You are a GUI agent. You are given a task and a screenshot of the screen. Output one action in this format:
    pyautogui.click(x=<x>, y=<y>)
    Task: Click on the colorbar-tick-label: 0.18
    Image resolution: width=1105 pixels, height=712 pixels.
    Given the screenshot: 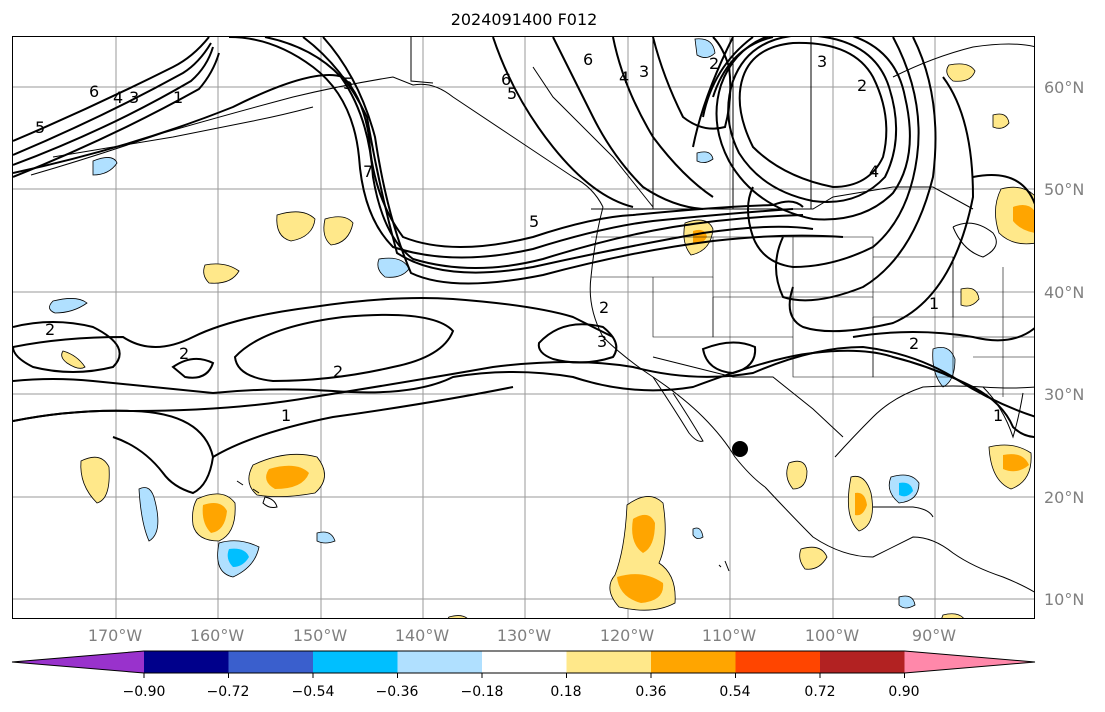 What is the action you would take?
    pyautogui.click(x=566, y=692)
    